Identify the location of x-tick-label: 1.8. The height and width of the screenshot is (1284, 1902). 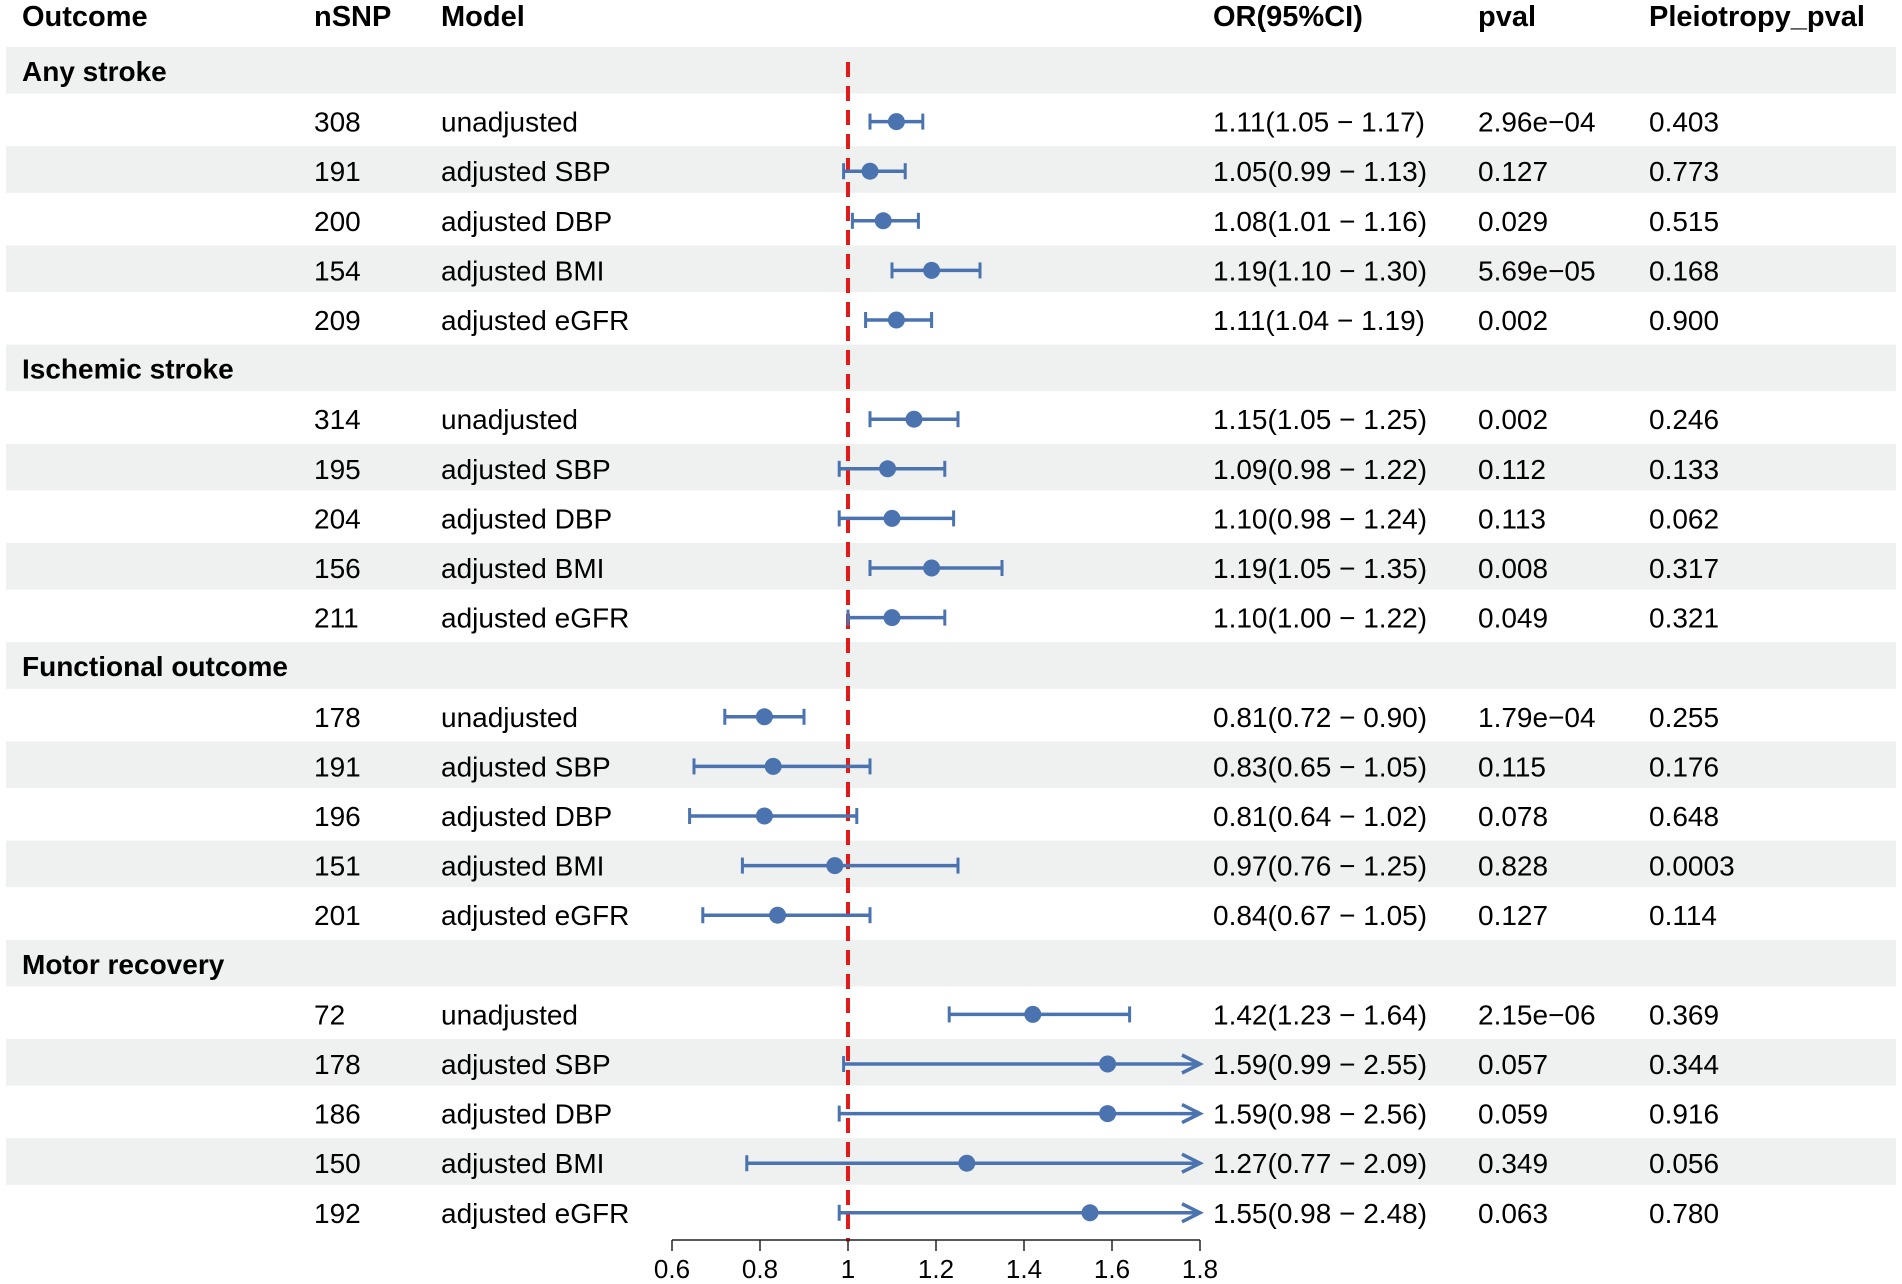
(1200, 1269).